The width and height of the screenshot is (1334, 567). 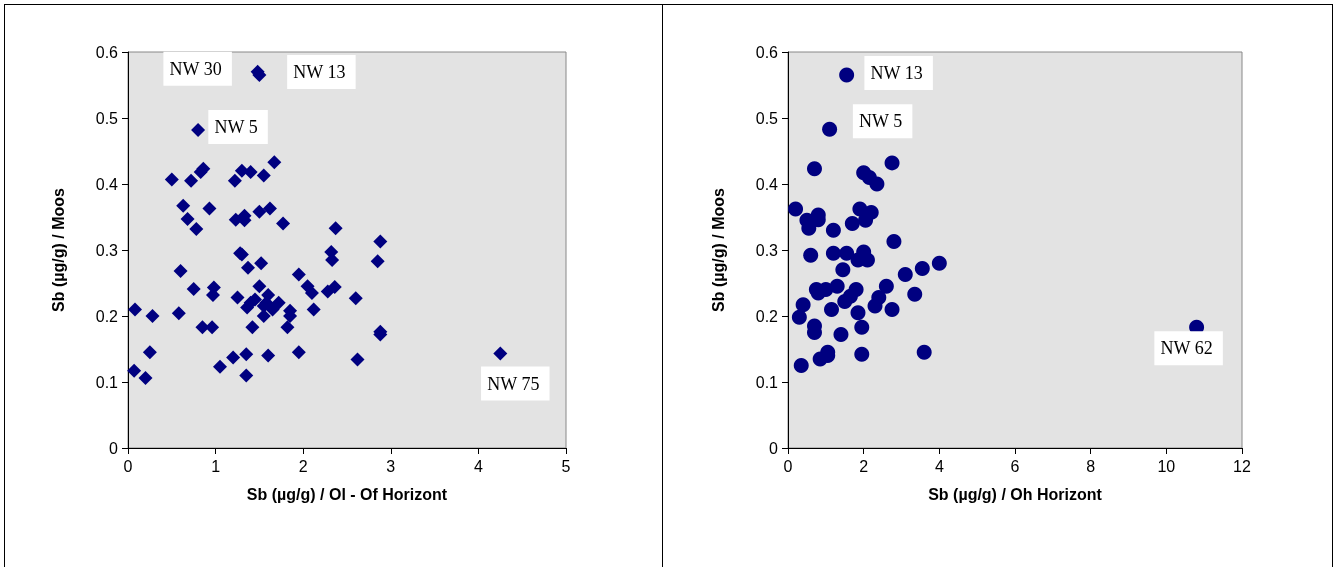 I want to click on x-tick-label: 1, so click(x=216, y=466).